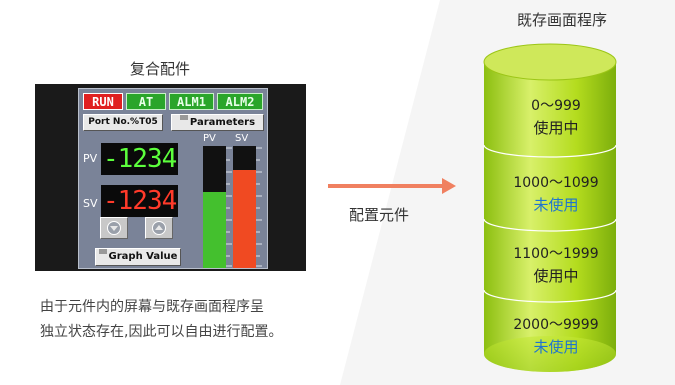  What do you see at coordinates (159, 69) in the screenshot?
I see `composite-parts-title: 复合配件` at bounding box center [159, 69].